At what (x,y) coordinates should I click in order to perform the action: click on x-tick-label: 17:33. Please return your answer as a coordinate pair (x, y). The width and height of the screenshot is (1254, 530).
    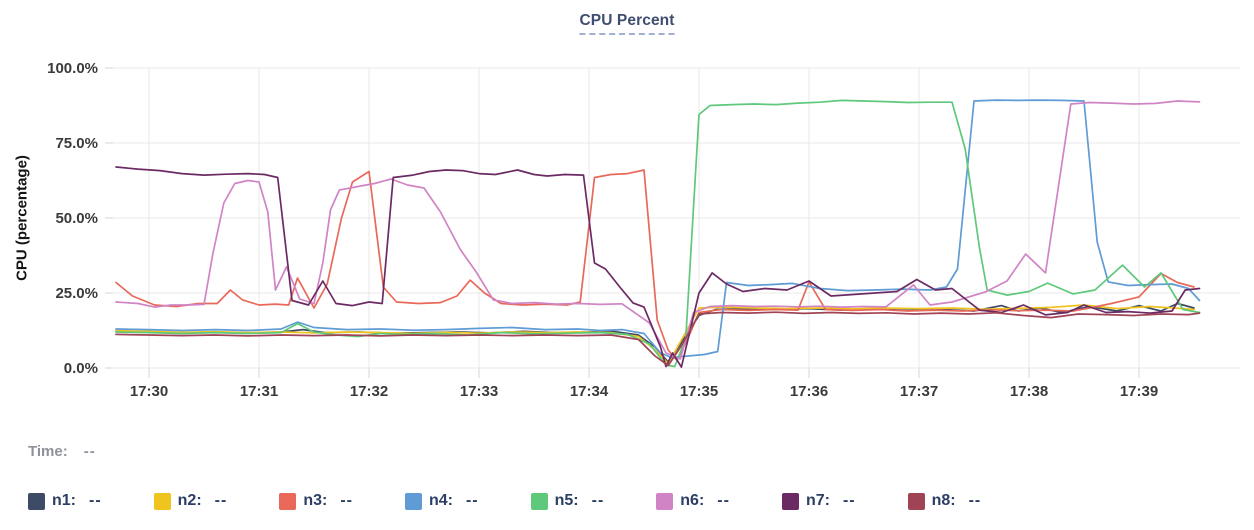
    Looking at the image, I should click on (479, 391).